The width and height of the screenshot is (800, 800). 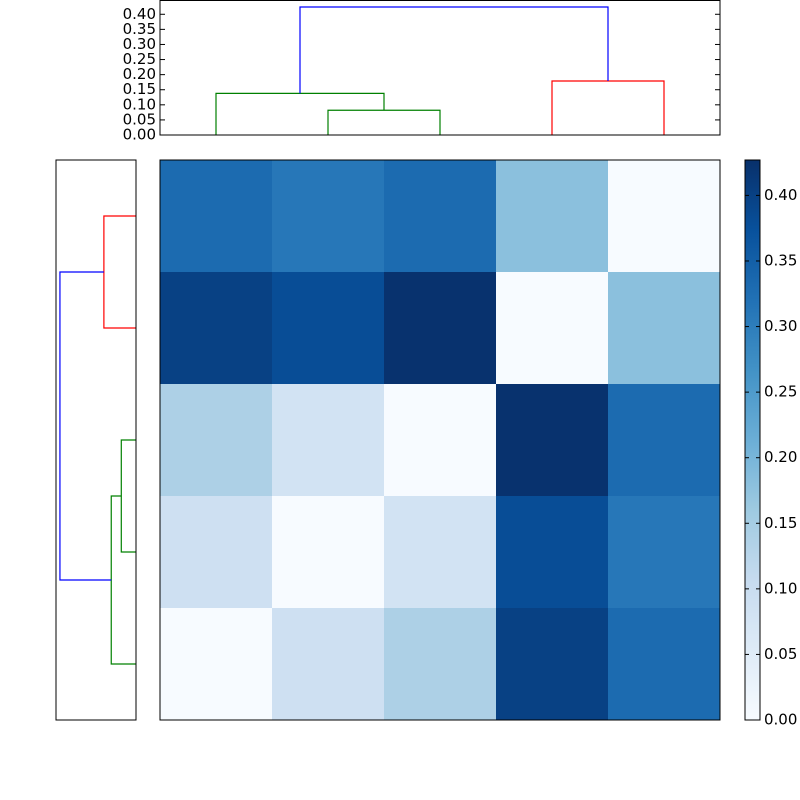 What do you see at coordinates (139, 119) in the screenshot?
I see `y-tick-label: 0.05` at bounding box center [139, 119].